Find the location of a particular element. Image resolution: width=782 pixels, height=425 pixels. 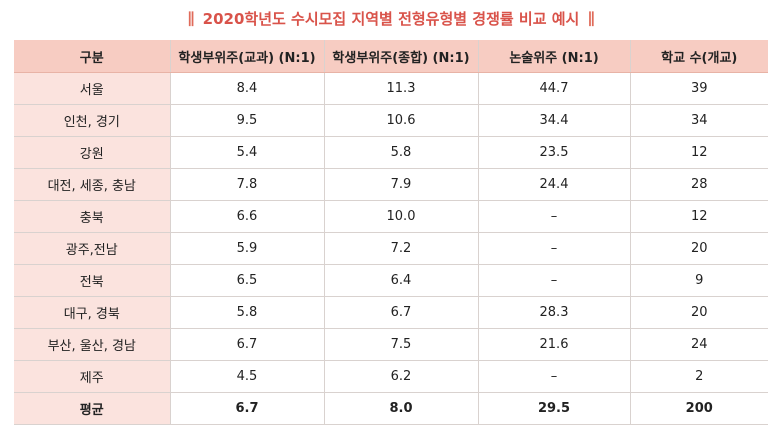

cell-school-count: 24 is located at coordinates (699, 344).